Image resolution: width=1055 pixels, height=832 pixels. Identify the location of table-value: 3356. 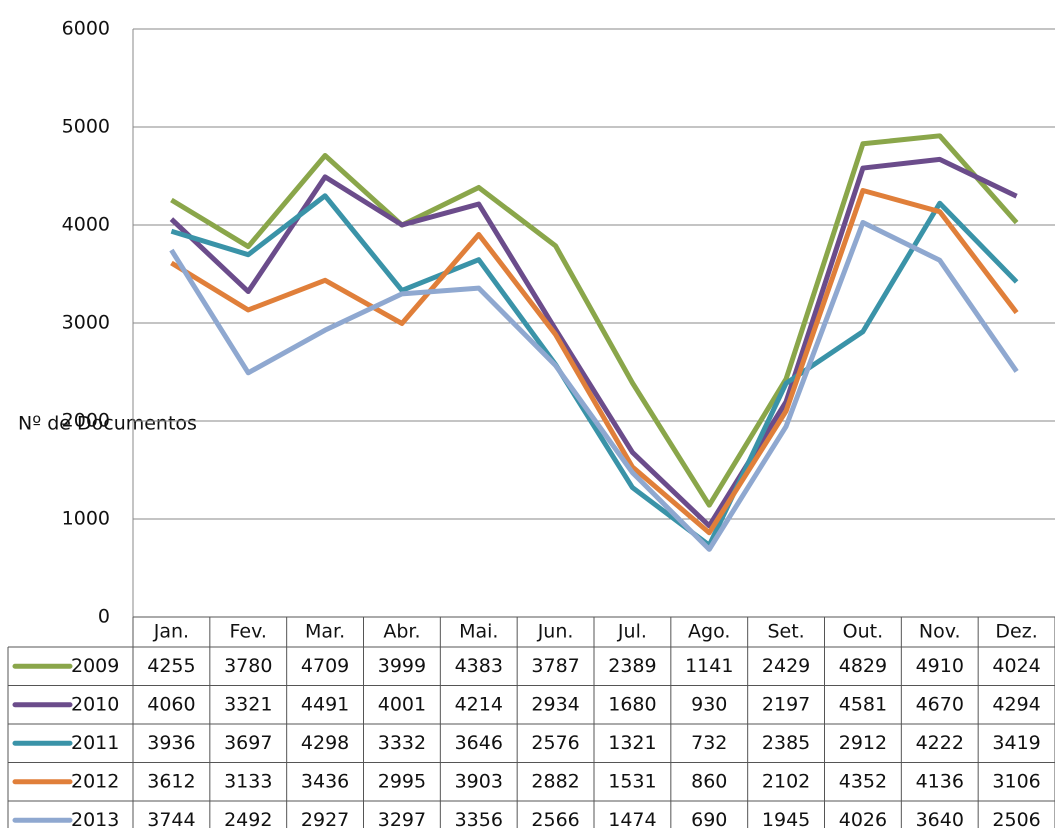
(479, 818).